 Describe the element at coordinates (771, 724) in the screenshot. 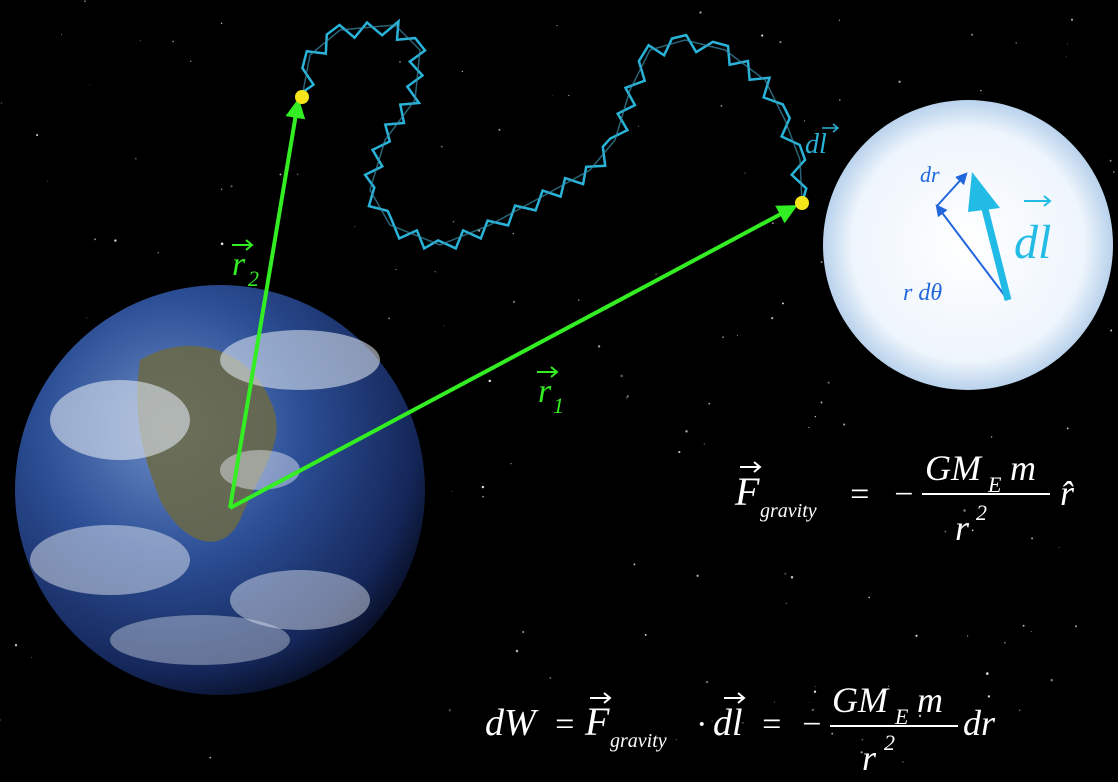

I see `eq2-equals2: =` at that location.